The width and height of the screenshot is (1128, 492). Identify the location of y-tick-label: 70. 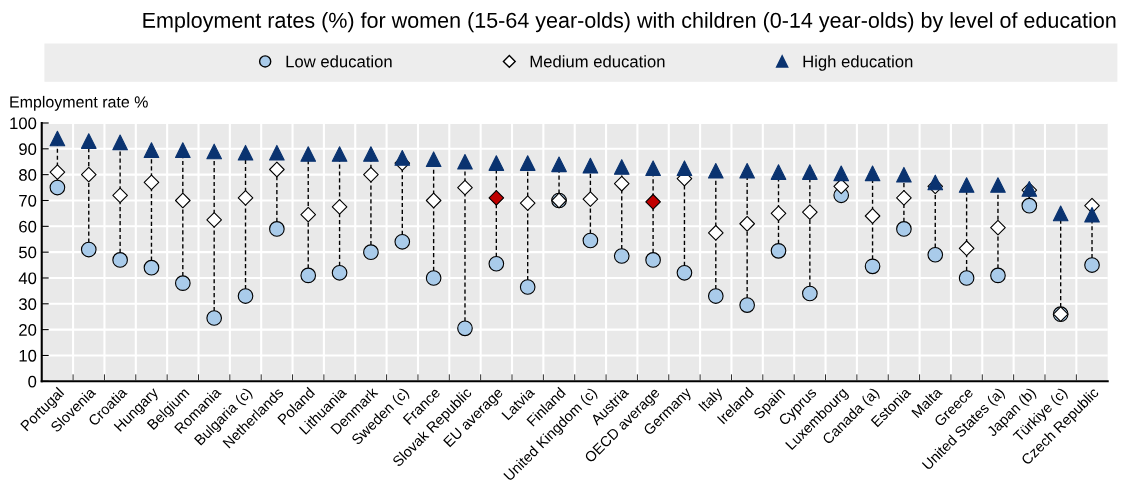
(28, 200).